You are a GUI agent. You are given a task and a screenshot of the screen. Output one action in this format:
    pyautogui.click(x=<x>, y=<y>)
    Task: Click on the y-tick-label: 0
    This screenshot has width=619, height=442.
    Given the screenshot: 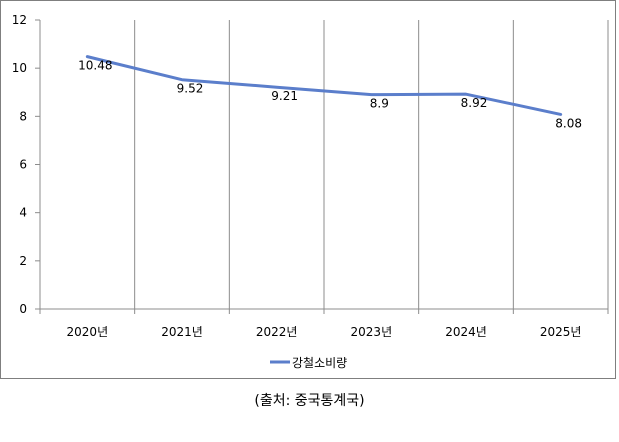 What is the action you would take?
    pyautogui.click(x=23, y=309)
    